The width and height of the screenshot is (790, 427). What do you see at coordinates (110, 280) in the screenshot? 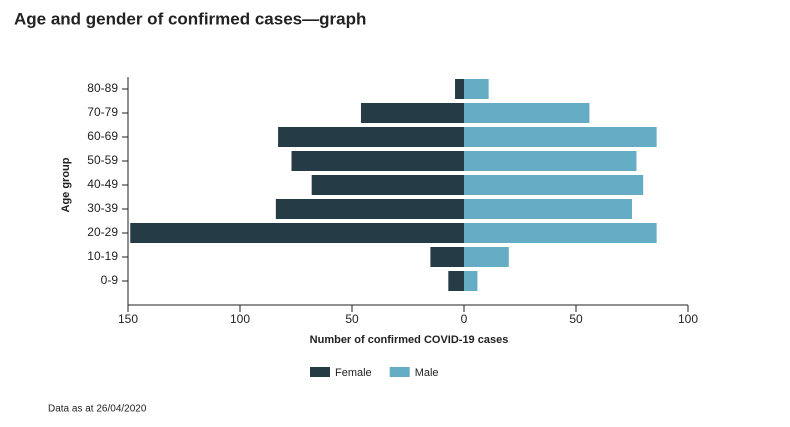
I see `y-tick-label: 0-9` at bounding box center [110, 280].